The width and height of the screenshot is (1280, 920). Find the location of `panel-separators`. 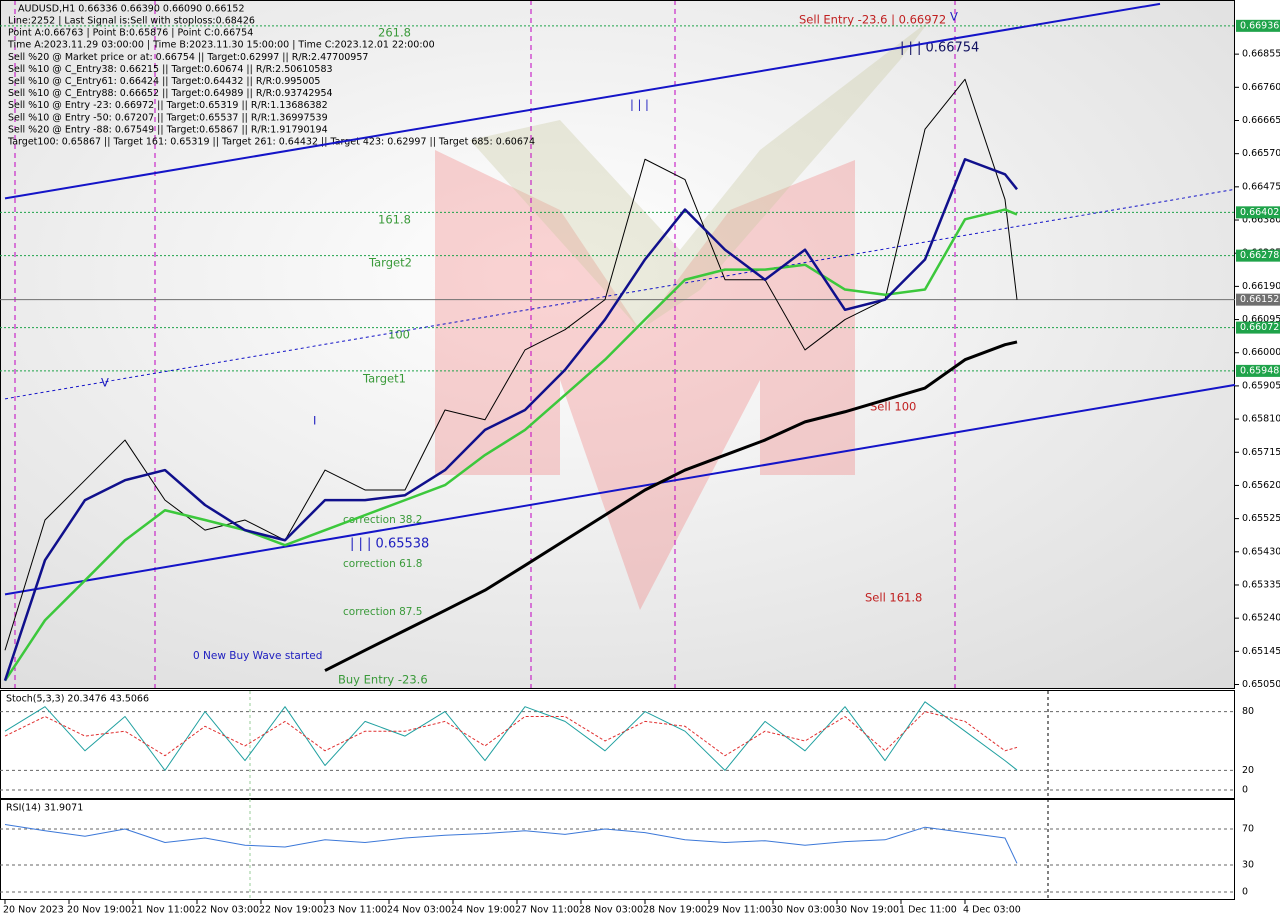

panel-separators is located at coordinates (649, 795).